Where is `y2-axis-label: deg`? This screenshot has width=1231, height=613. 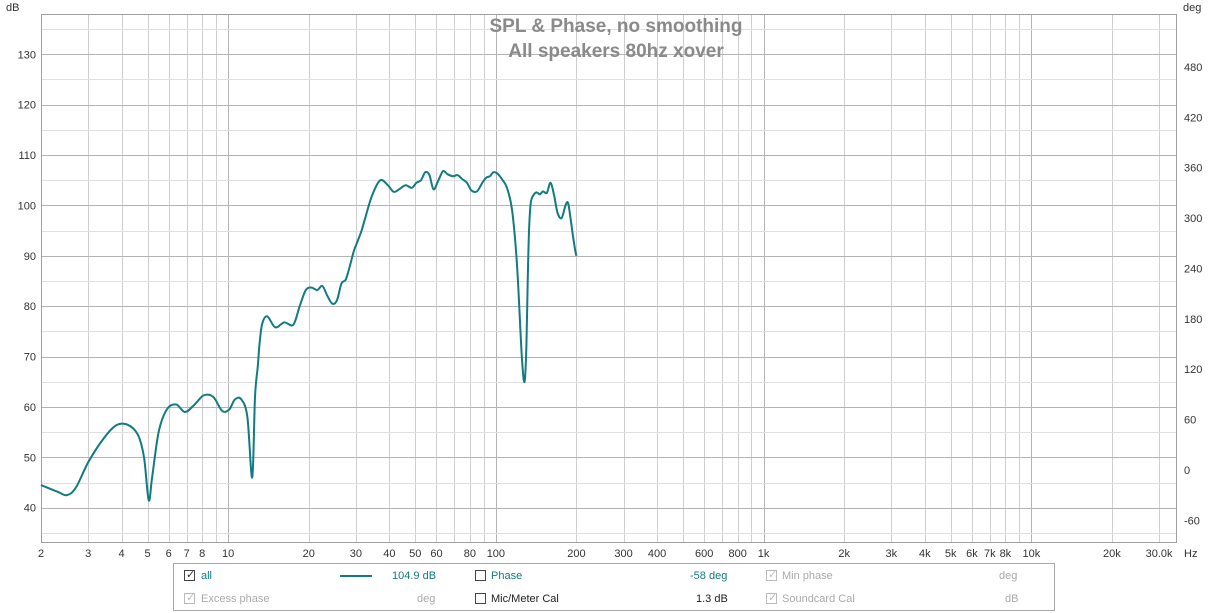 y2-axis-label: deg is located at coordinates (1192, 8).